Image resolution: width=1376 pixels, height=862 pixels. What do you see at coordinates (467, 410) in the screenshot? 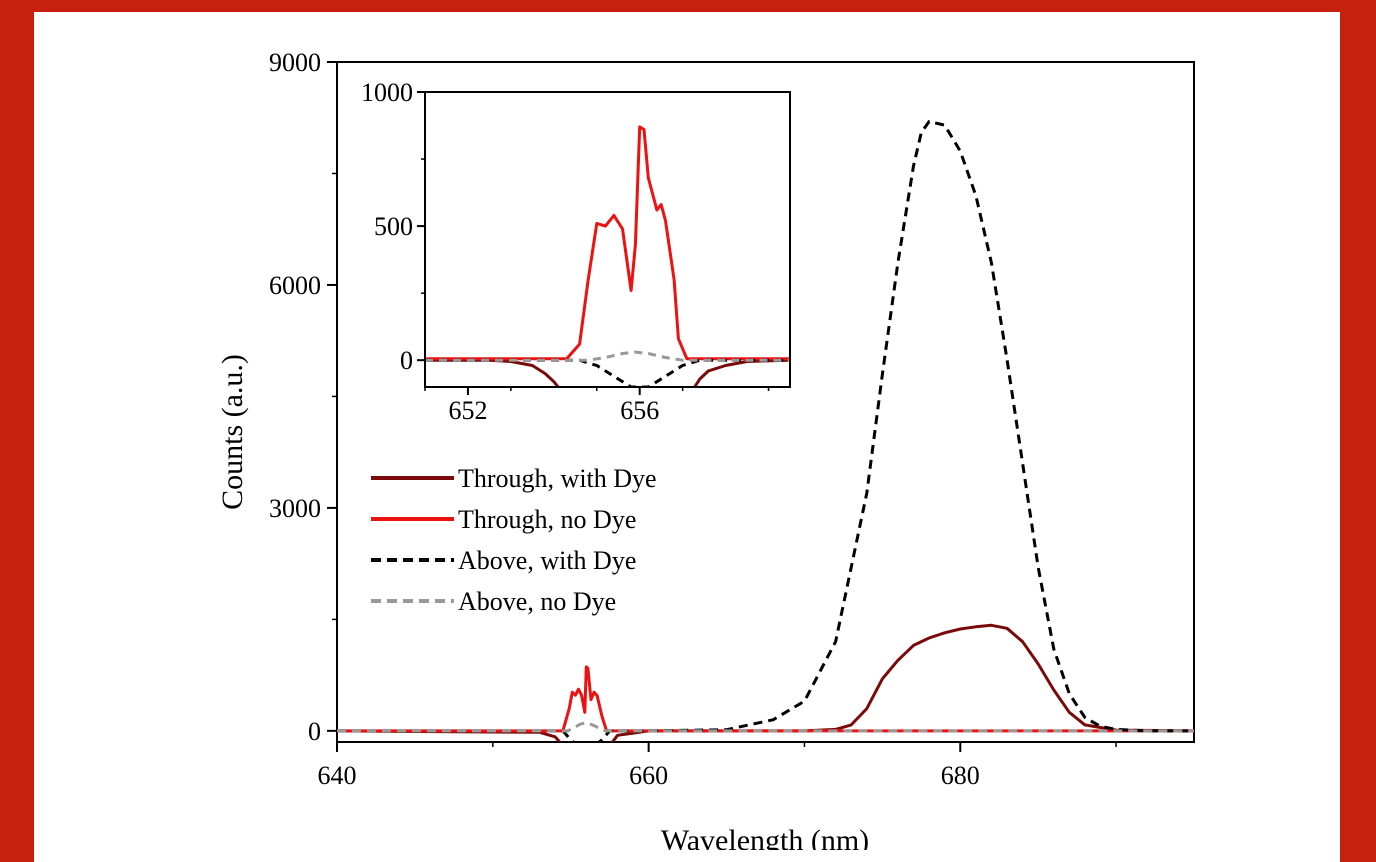
I see `inset-x-tick-label: 652` at bounding box center [467, 410].